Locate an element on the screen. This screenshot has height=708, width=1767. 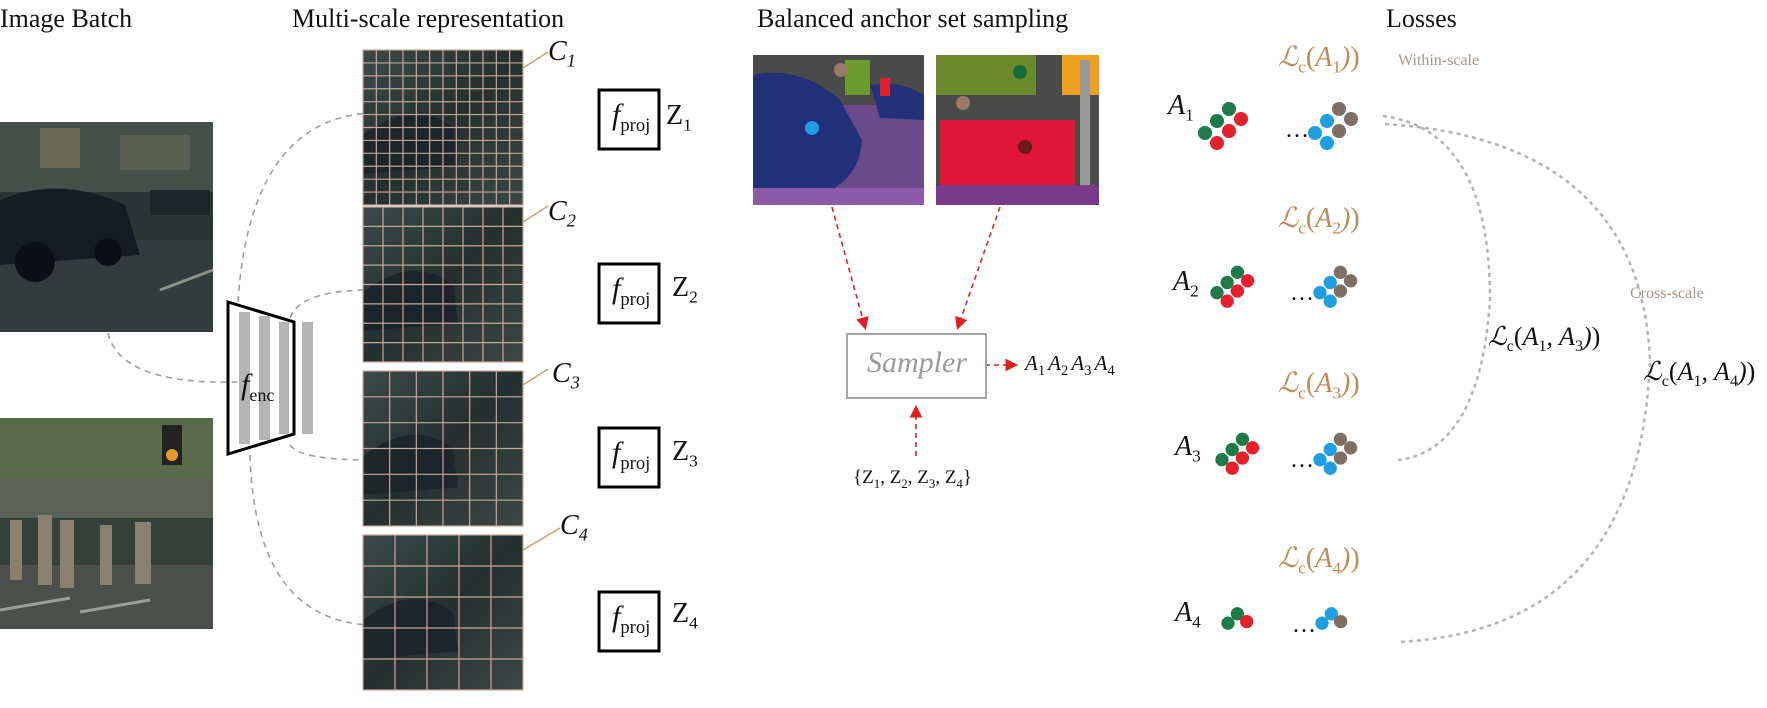
encoder-connectors is located at coordinates (239, 369).